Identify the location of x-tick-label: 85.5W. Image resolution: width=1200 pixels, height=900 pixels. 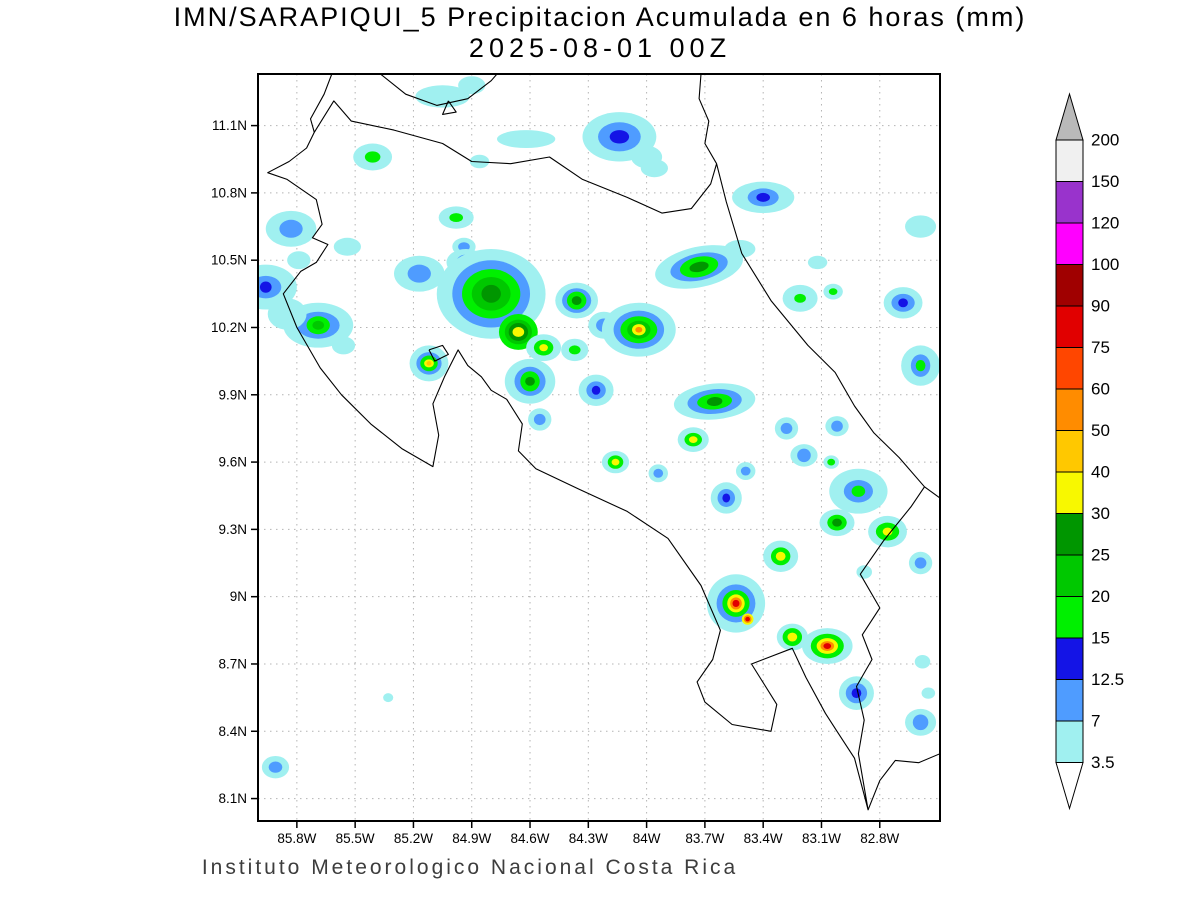
(355, 838).